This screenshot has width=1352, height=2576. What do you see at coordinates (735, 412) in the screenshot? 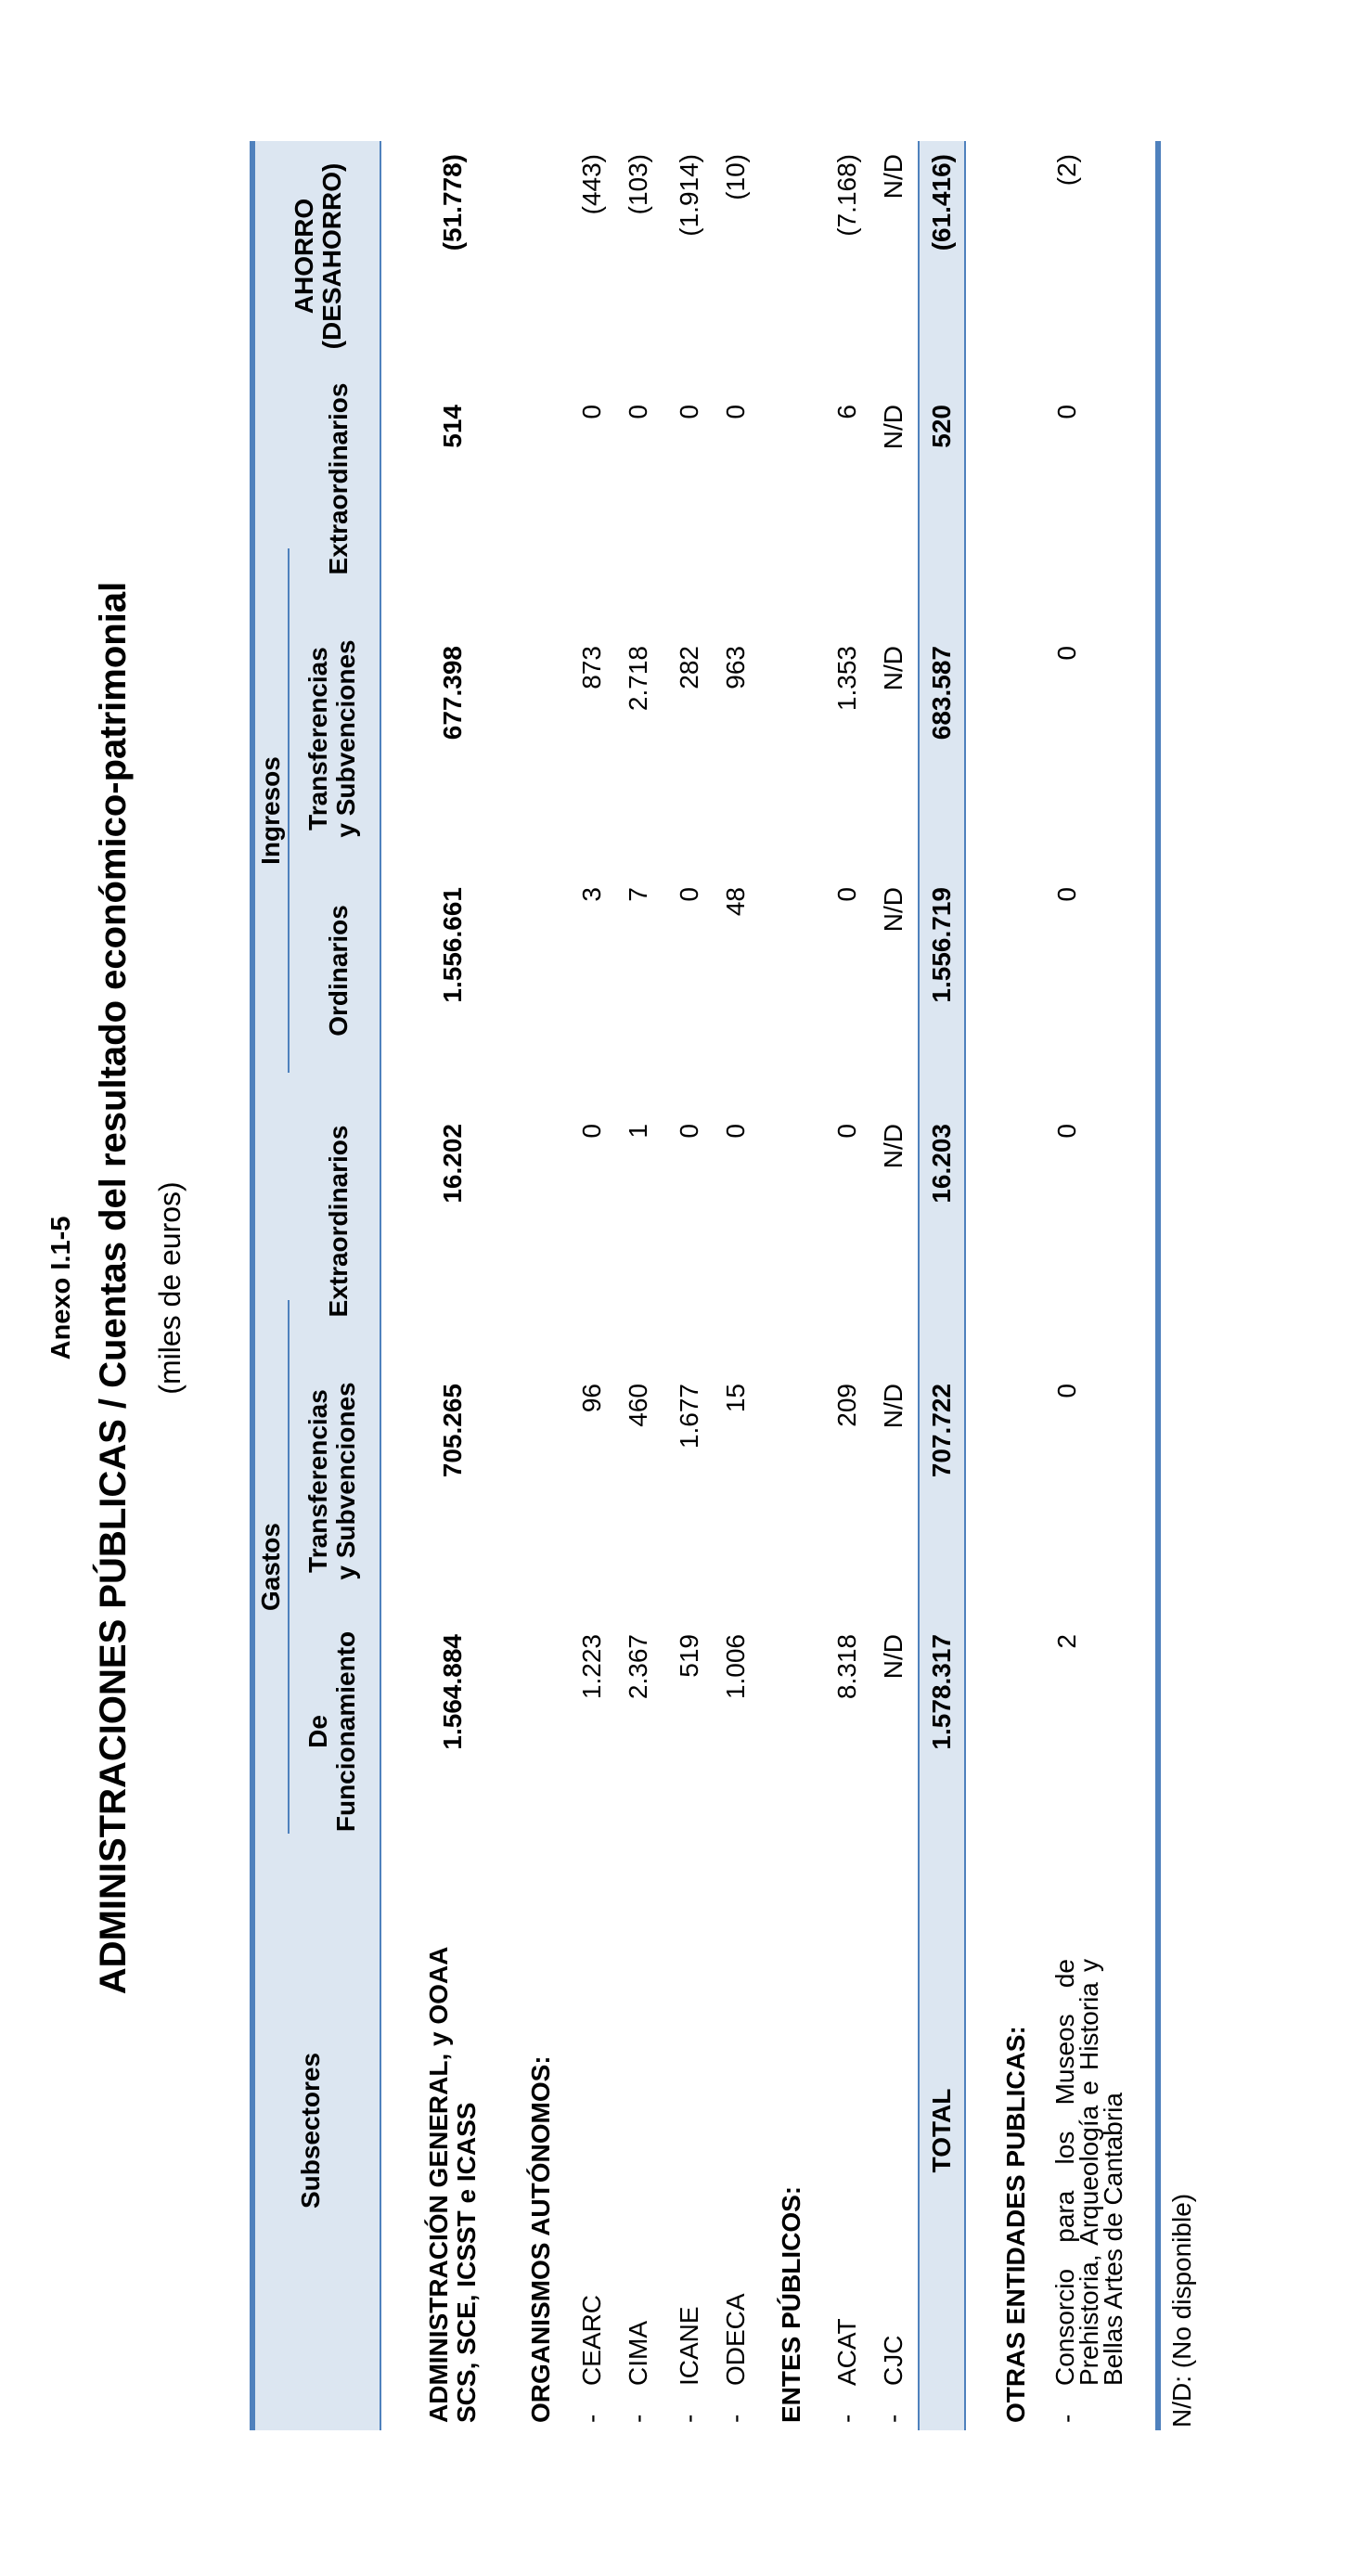
I see `organismos-row-3-value-5: 0` at bounding box center [735, 412].